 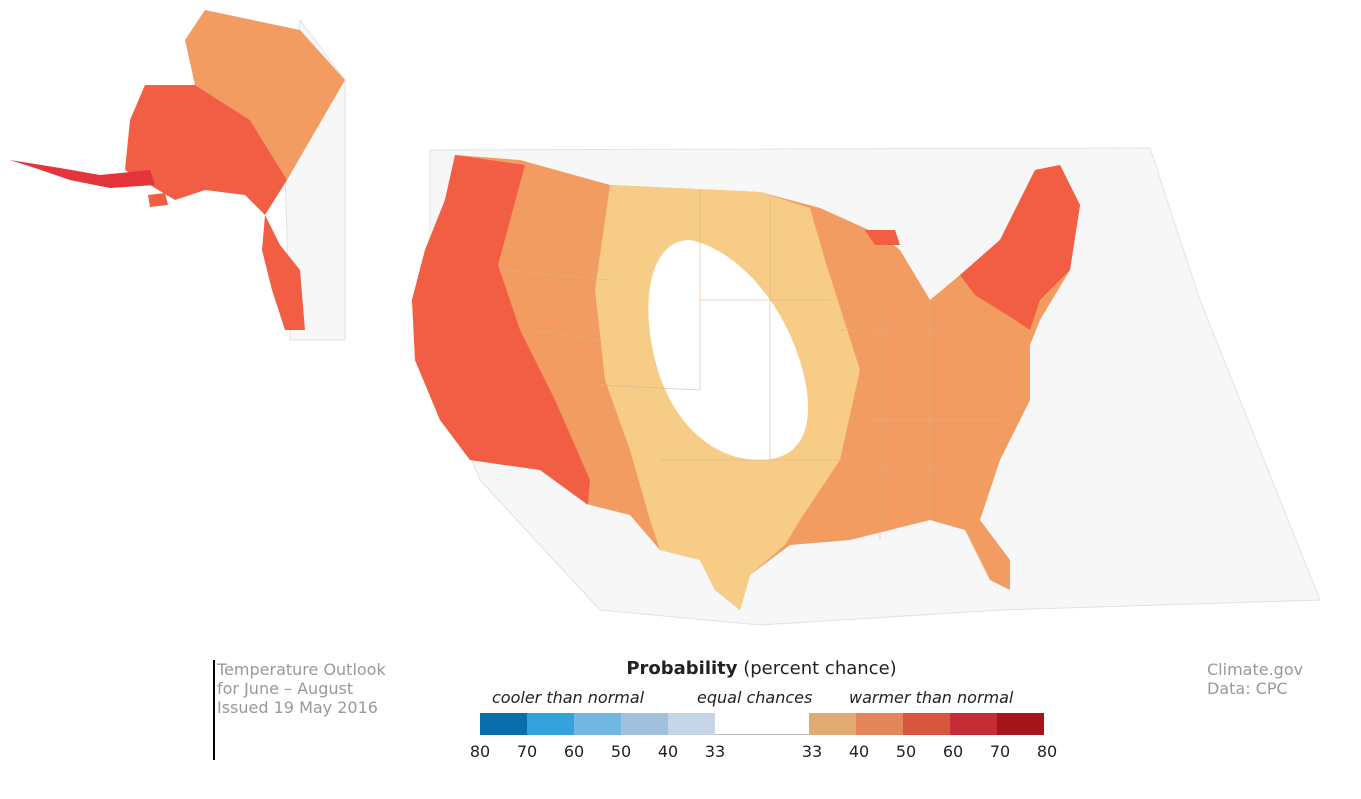 I want to click on legend-cooler-label: cooler than normal, so click(x=568, y=697).